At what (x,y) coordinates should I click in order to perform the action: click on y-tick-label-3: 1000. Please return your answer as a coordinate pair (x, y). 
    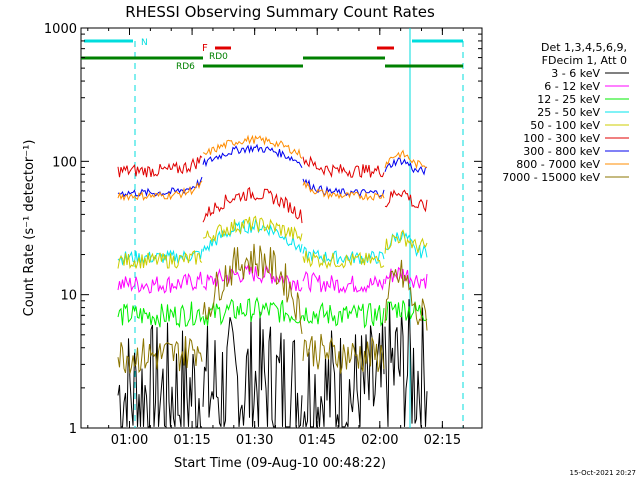
    Looking at the image, I should click on (60, 29).